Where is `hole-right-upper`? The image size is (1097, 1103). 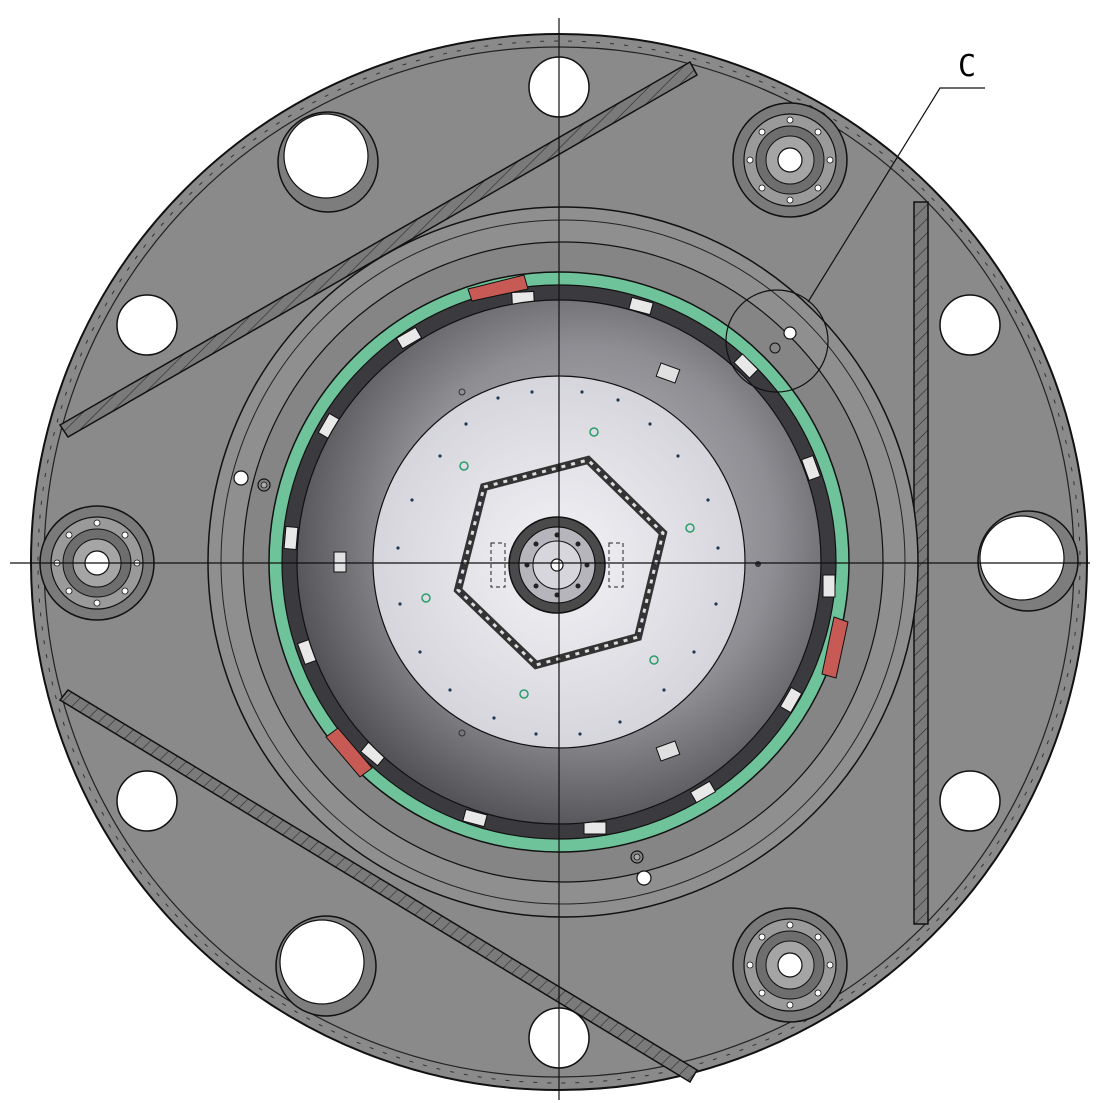 hole-right-upper is located at coordinates (970, 325).